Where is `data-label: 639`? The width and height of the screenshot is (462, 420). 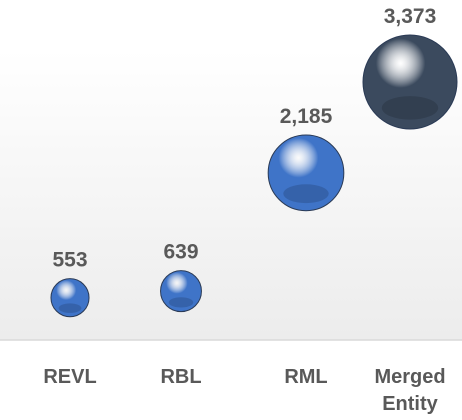 data-label: 639 is located at coordinates (180, 252).